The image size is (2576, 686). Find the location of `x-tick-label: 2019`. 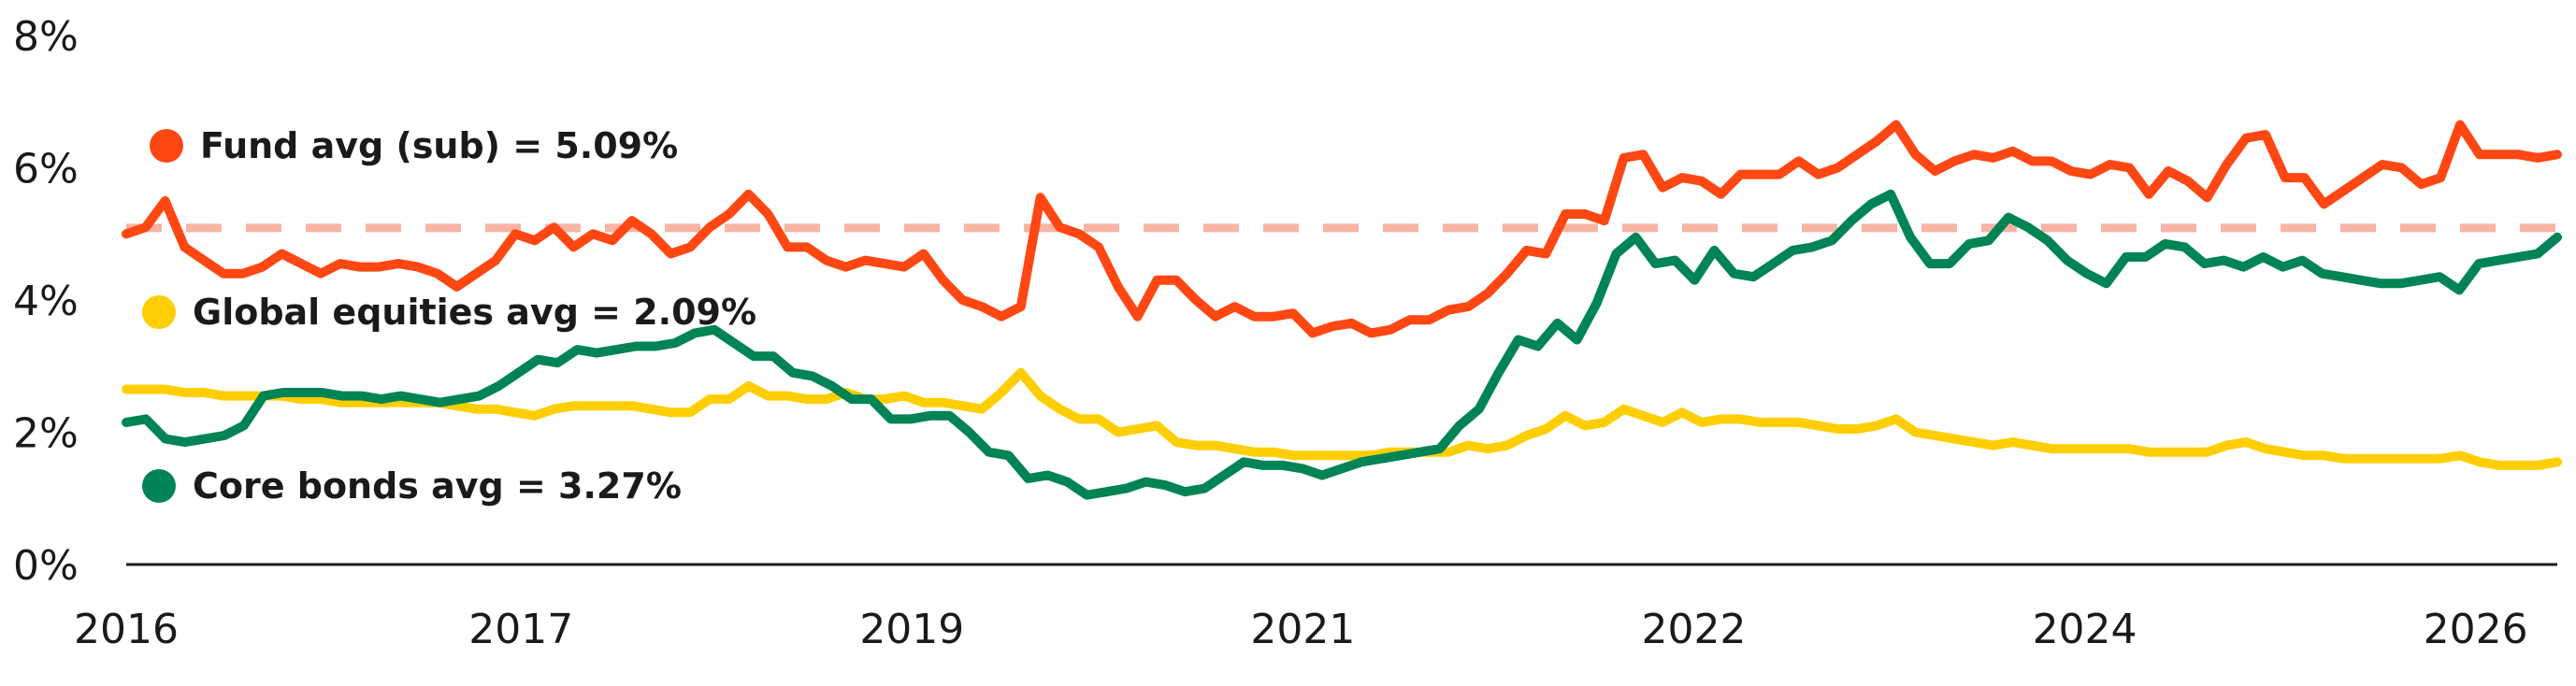

x-tick-label: 2019 is located at coordinates (912, 629).